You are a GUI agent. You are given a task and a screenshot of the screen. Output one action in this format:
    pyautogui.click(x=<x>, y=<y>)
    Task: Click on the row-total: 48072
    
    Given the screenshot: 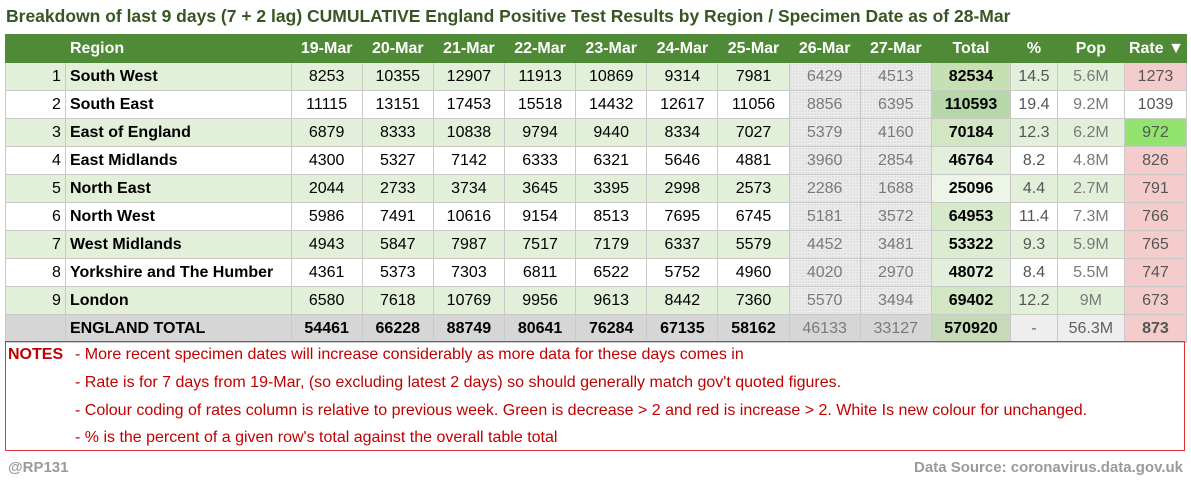 What is the action you would take?
    pyautogui.click(x=971, y=272)
    